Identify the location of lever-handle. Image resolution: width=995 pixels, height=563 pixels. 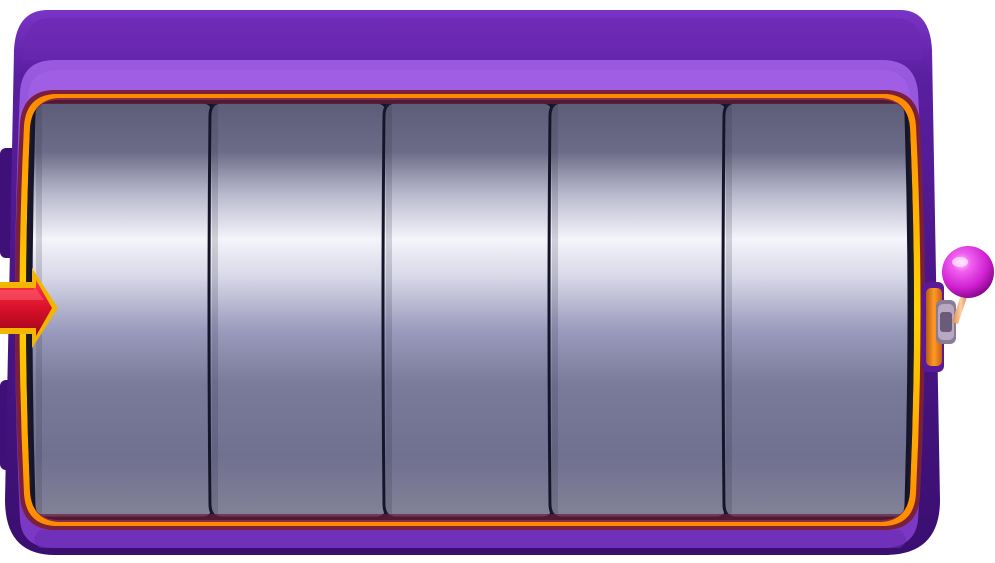
(958, 309).